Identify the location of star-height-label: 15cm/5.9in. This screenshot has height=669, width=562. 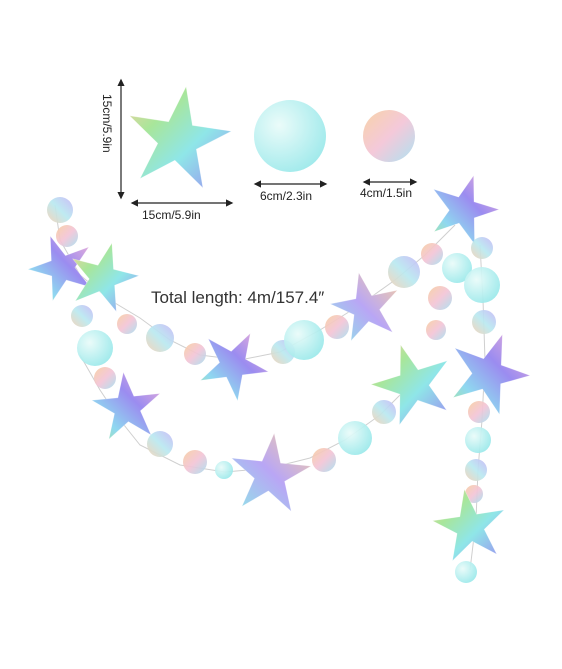
(107, 123).